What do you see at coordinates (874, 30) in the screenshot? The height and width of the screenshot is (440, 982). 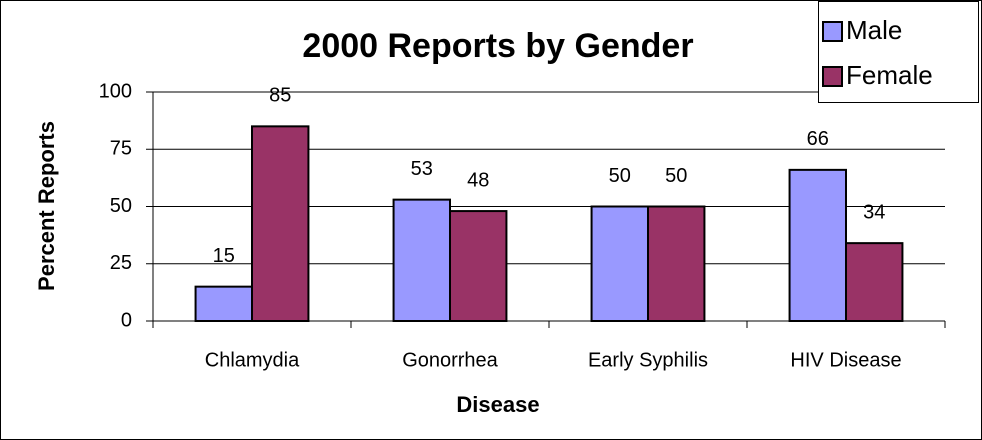 I see `legend-label: Male` at bounding box center [874, 30].